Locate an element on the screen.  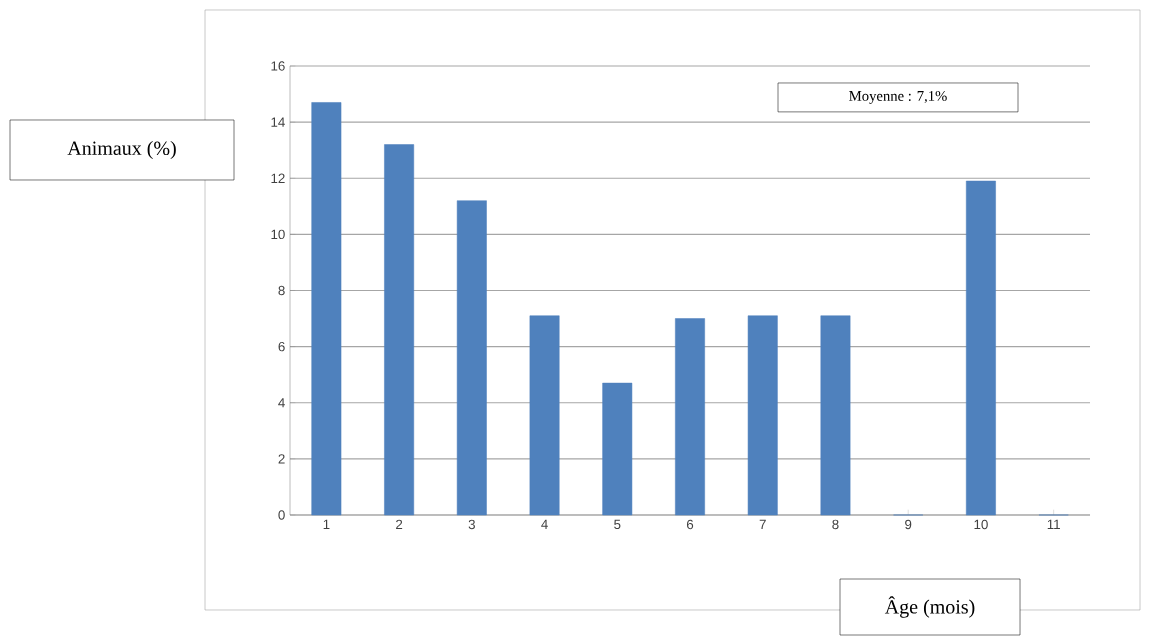
y-tick-label: 12 is located at coordinates (278, 178).